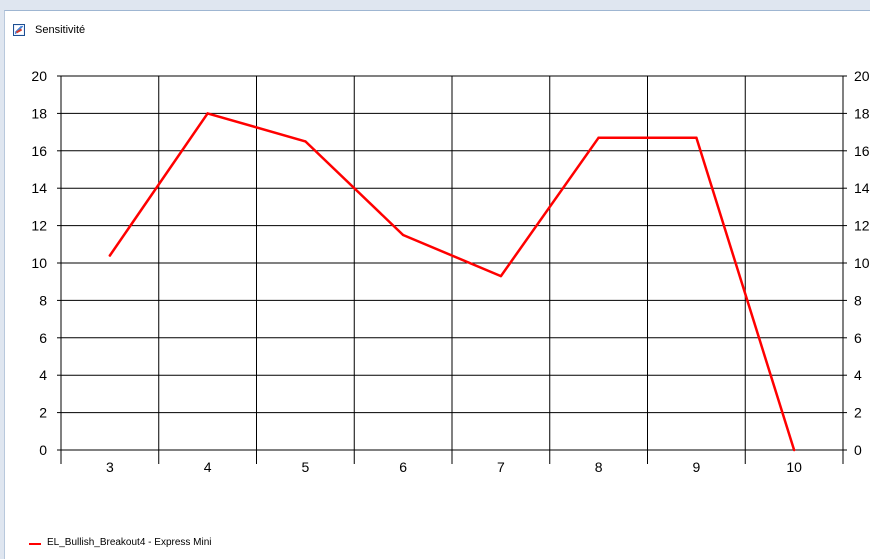 The width and height of the screenshot is (870, 559). Describe the element at coordinates (39, 263) in the screenshot. I see `y-tick-label-left: 10` at that location.